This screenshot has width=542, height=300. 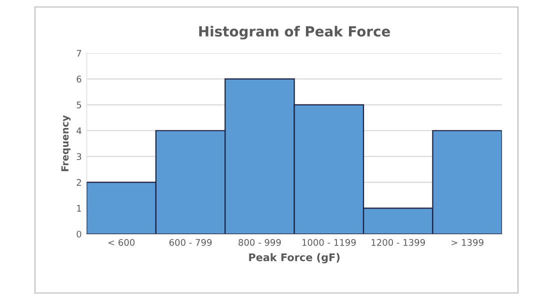 What do you see at coordinates (79, 156) in the screenshot?
I see `y-tick-label: 3` at bounding box center [79, 156].